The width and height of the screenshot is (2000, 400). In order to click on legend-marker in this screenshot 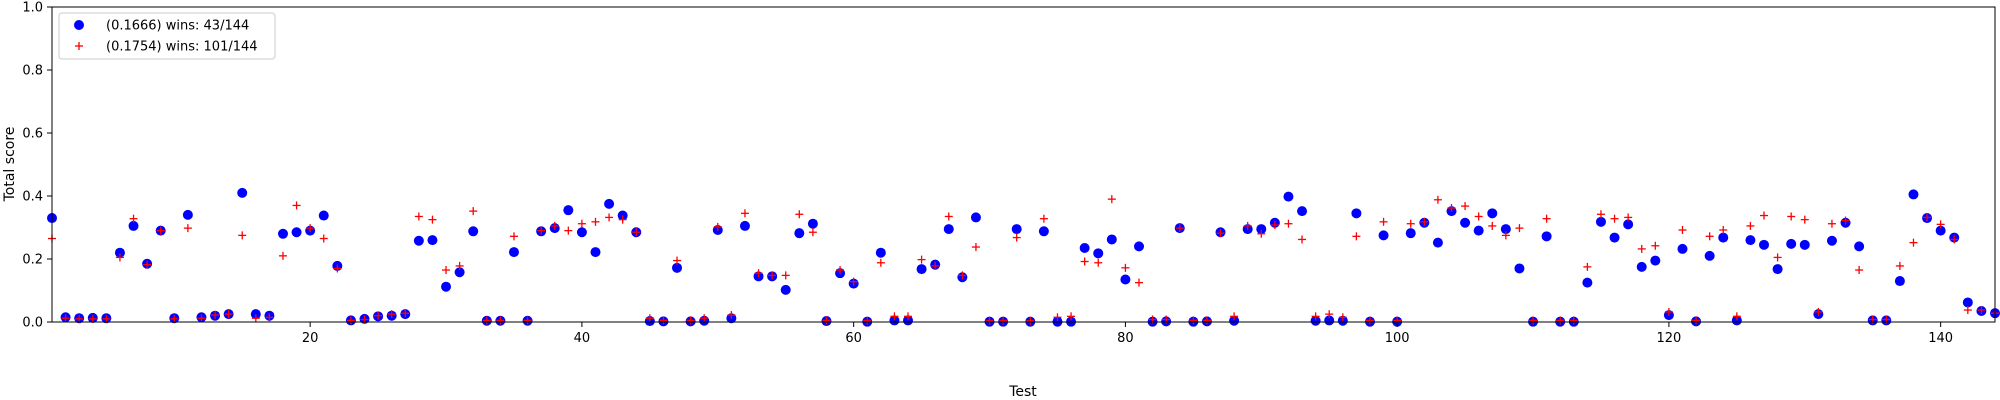, I will do `click(79, 25)`.